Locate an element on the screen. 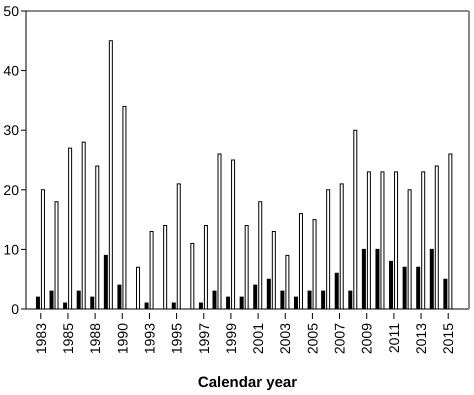  x-tick-label: 1997 is located at coordinates (204, 338).